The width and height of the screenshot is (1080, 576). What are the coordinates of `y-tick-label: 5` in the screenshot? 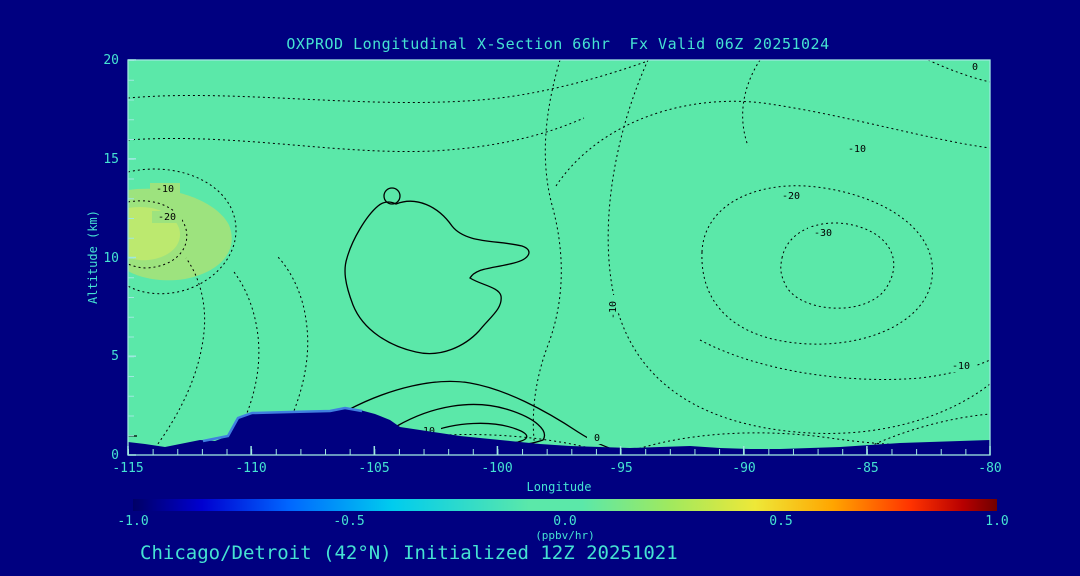 It's located at (115, 356).